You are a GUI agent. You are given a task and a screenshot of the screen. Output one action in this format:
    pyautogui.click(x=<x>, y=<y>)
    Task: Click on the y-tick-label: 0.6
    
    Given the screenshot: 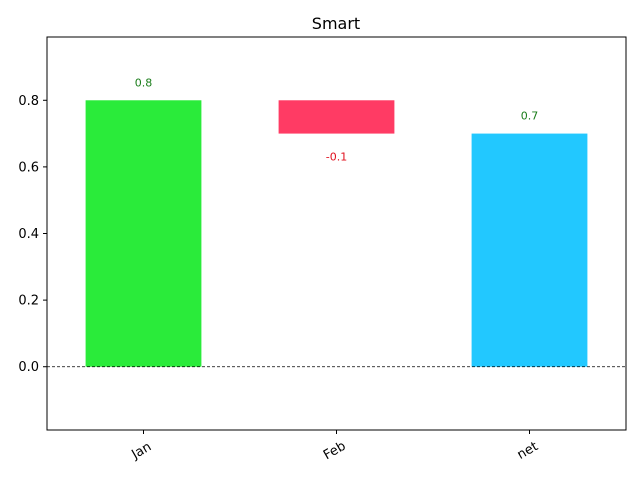 What is the action you would take?
    pyautogui.click(x=28, y=167)
    